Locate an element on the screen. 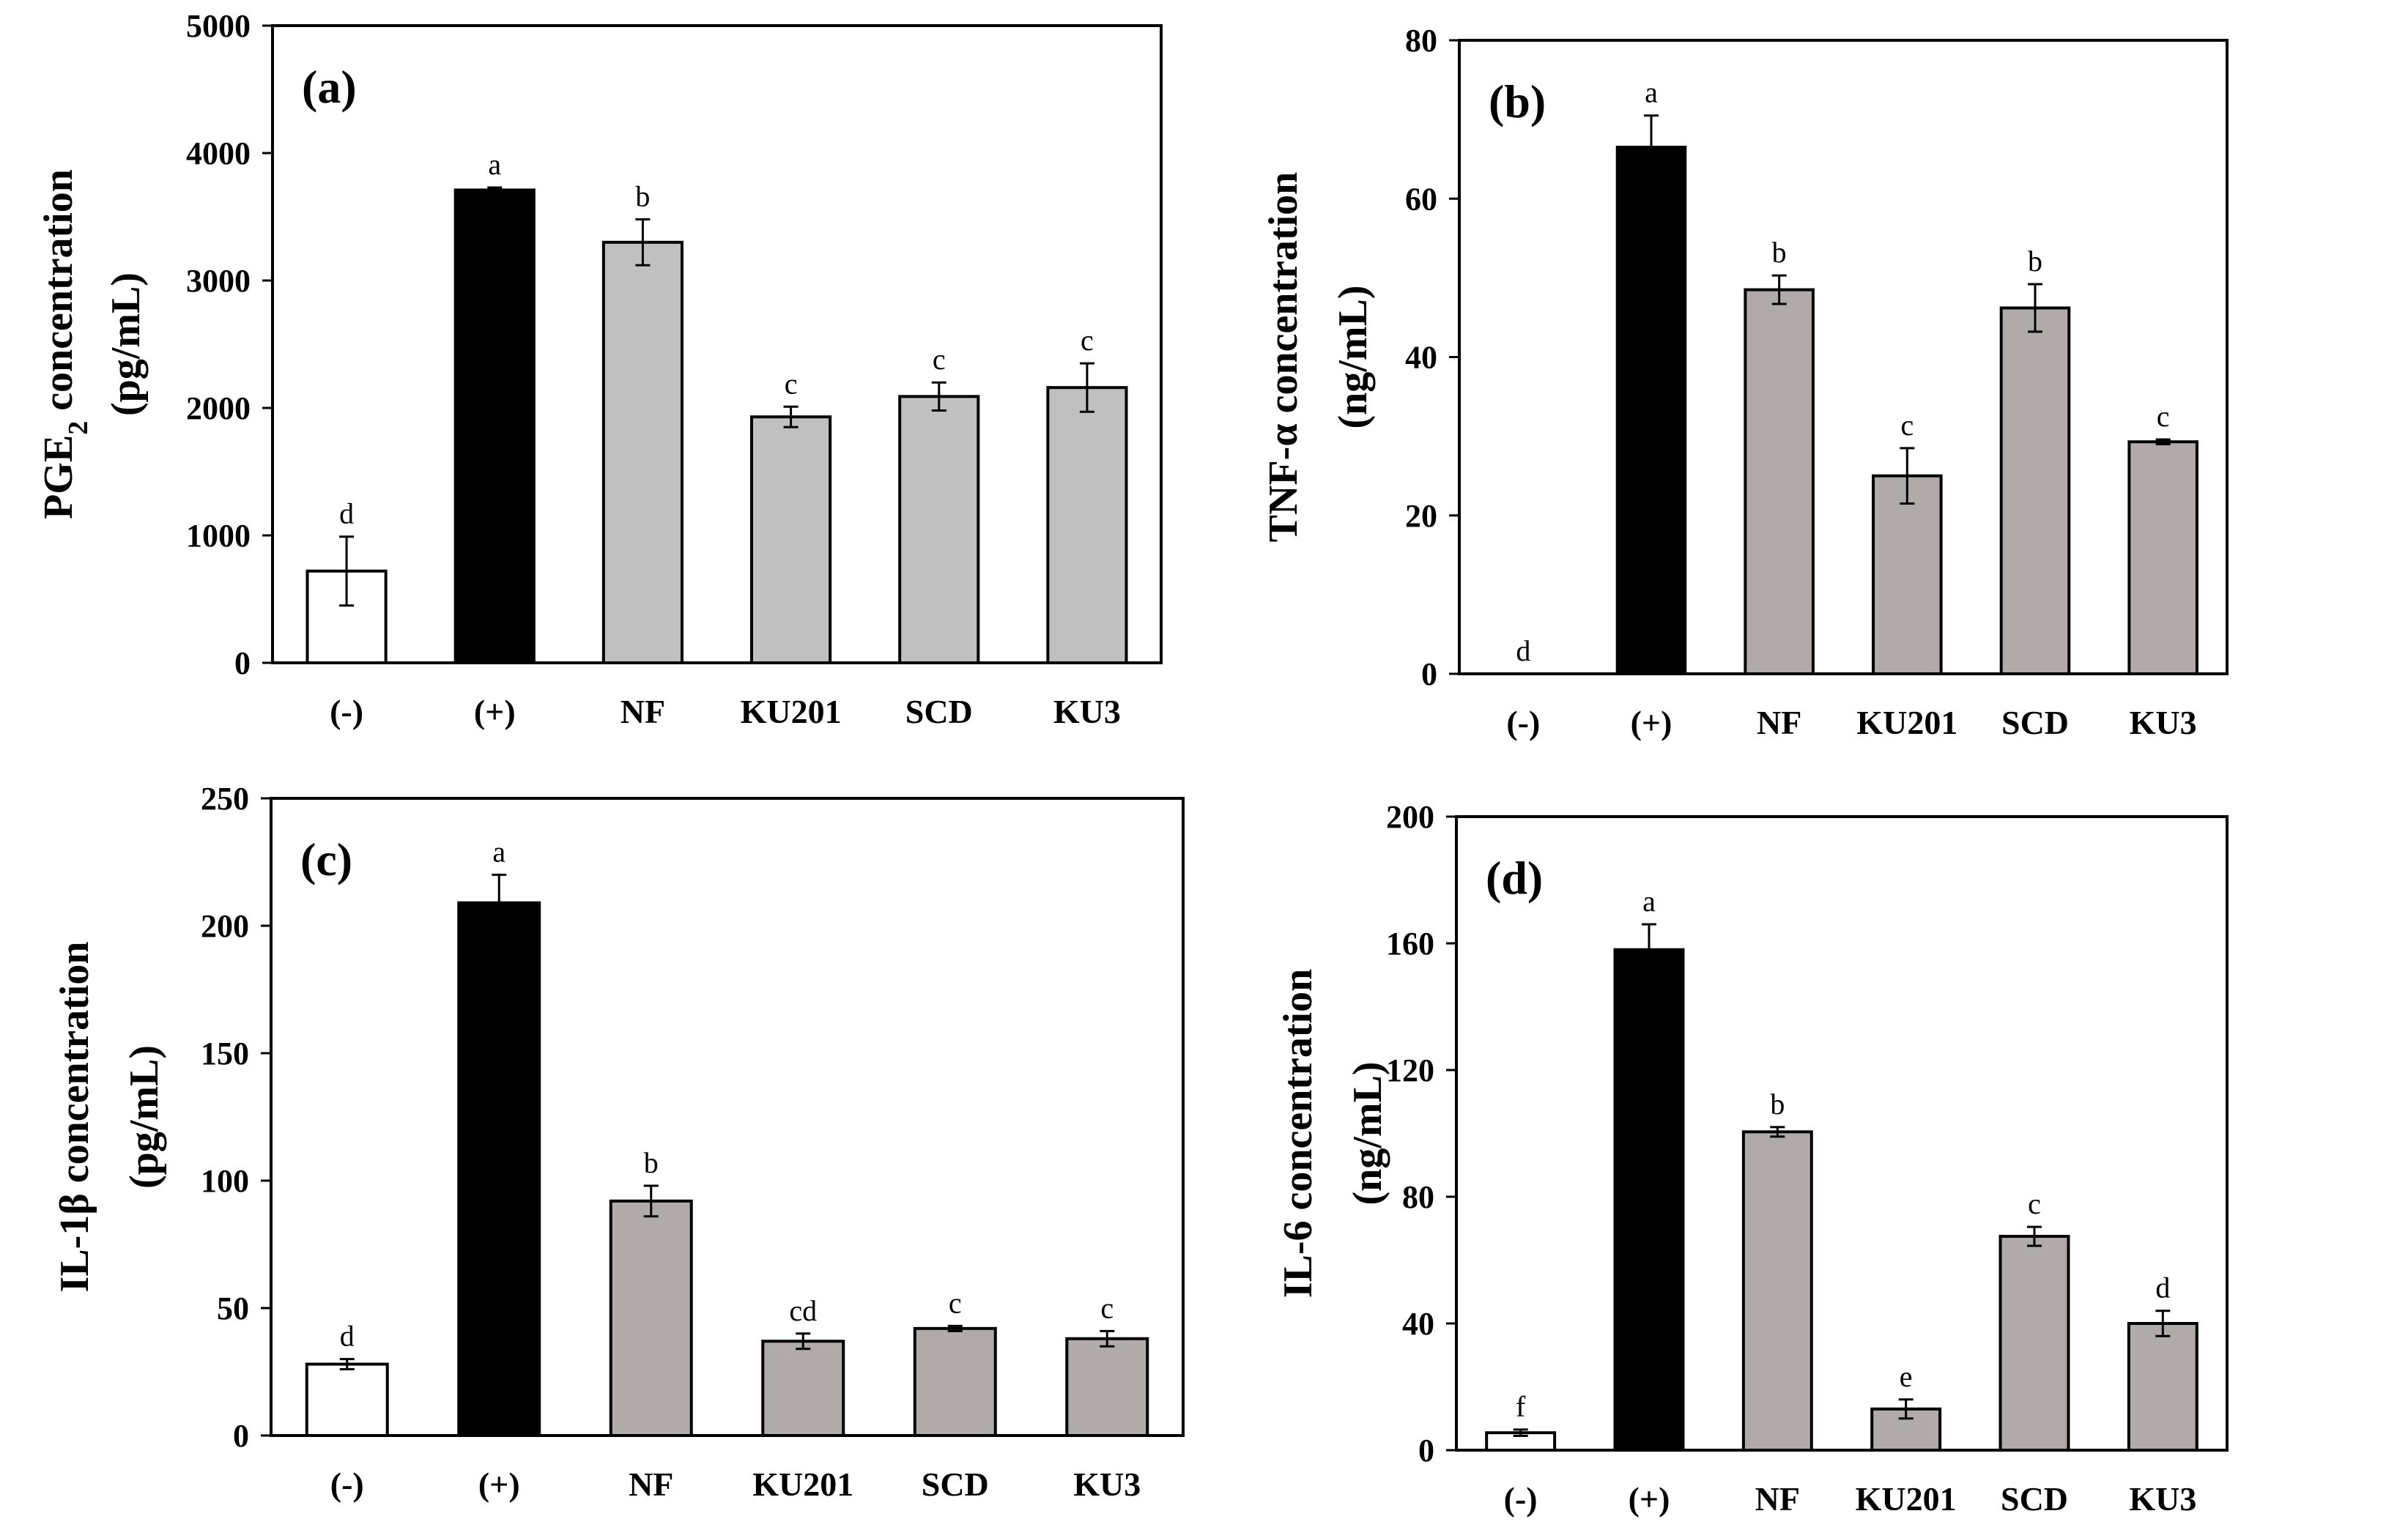  panel-label: (c) is located at coordinates (326, 859).